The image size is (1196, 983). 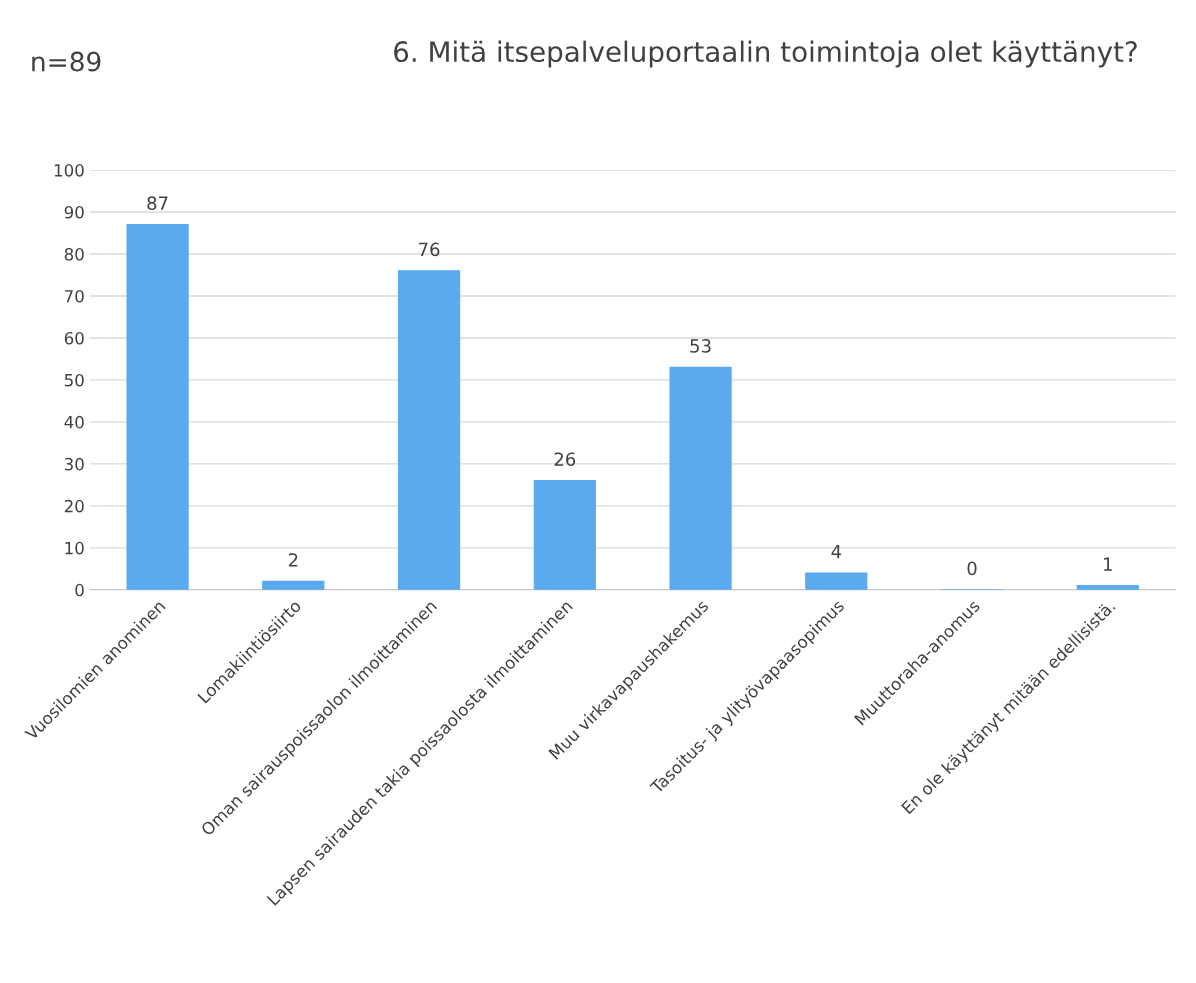 I want to click on y-tick-label: 50, so click(x=74, y=380).